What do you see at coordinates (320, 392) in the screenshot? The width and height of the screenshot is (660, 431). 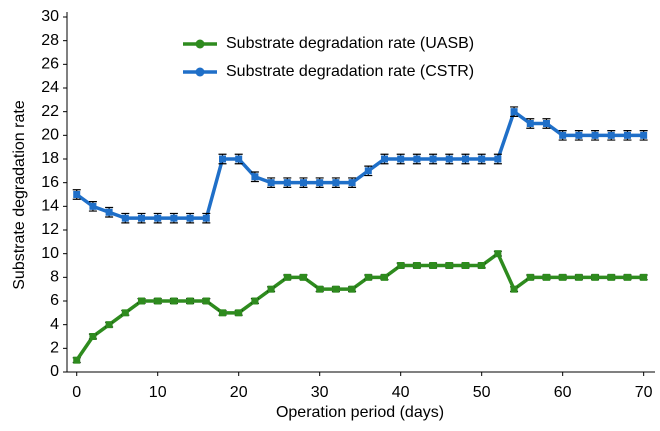 I see `x-tick-label: 30` at bounding box center [320, 392].